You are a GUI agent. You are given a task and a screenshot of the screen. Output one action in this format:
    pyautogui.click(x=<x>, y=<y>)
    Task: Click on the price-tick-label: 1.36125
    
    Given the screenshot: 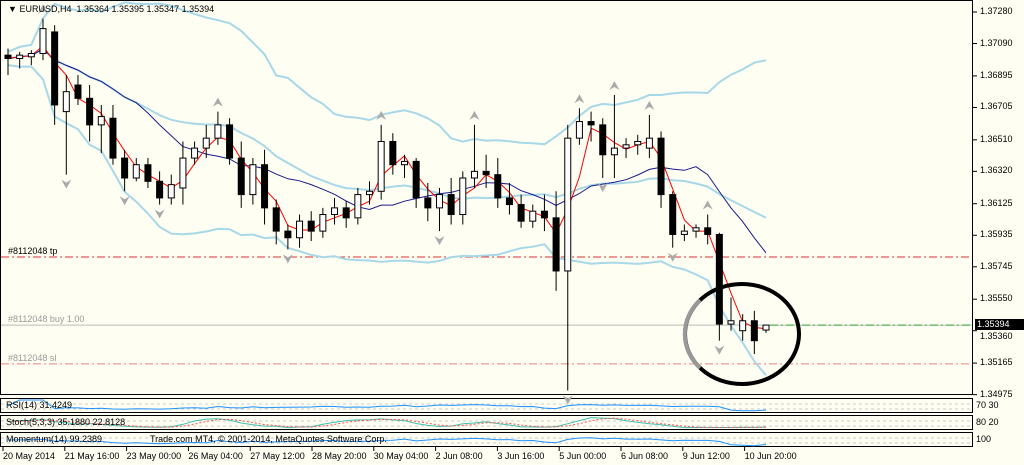 What is the action you would take?
    pyautogui.click(x=996, y=202)
    